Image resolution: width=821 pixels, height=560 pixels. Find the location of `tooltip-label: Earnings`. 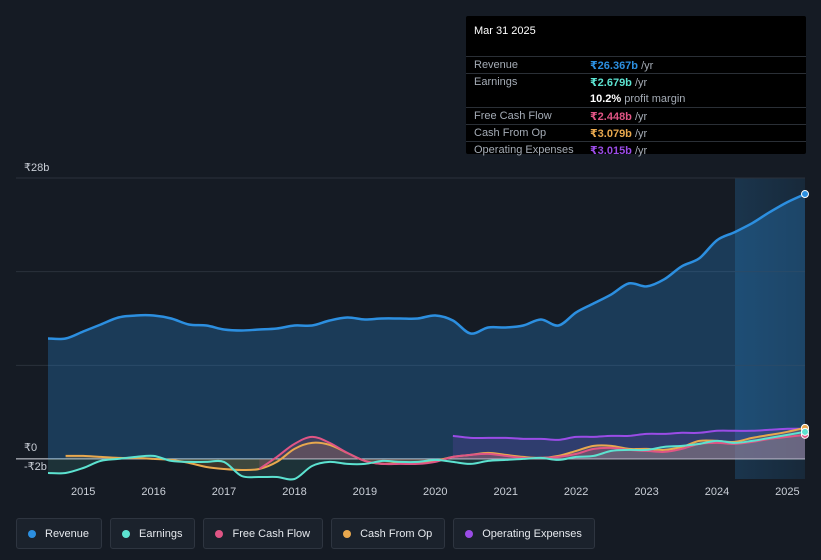

tooltip-label: Earnings is located at coordinates (496, 82).